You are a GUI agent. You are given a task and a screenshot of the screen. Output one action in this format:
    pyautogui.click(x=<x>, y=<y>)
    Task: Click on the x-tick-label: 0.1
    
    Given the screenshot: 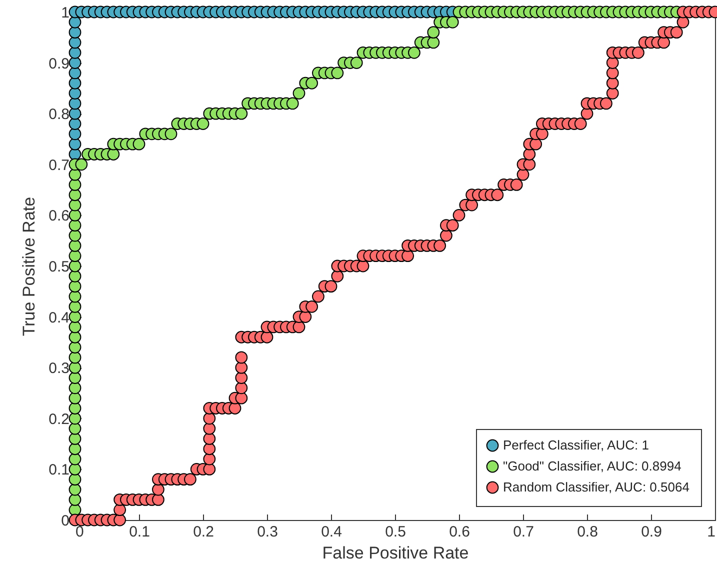 What is the action you would take?
    pyautogui.click(x=139, y=532)
    